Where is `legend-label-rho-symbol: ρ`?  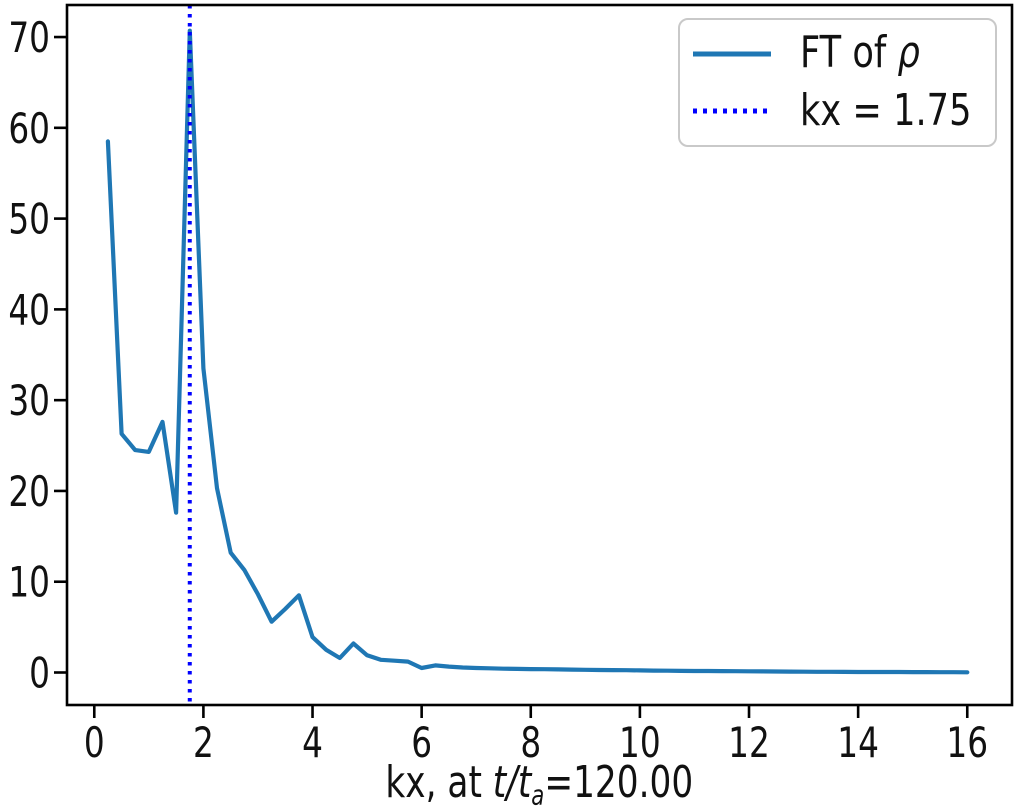 legend-label-rho-symbol: ρ is located at coordinates (908, 53).